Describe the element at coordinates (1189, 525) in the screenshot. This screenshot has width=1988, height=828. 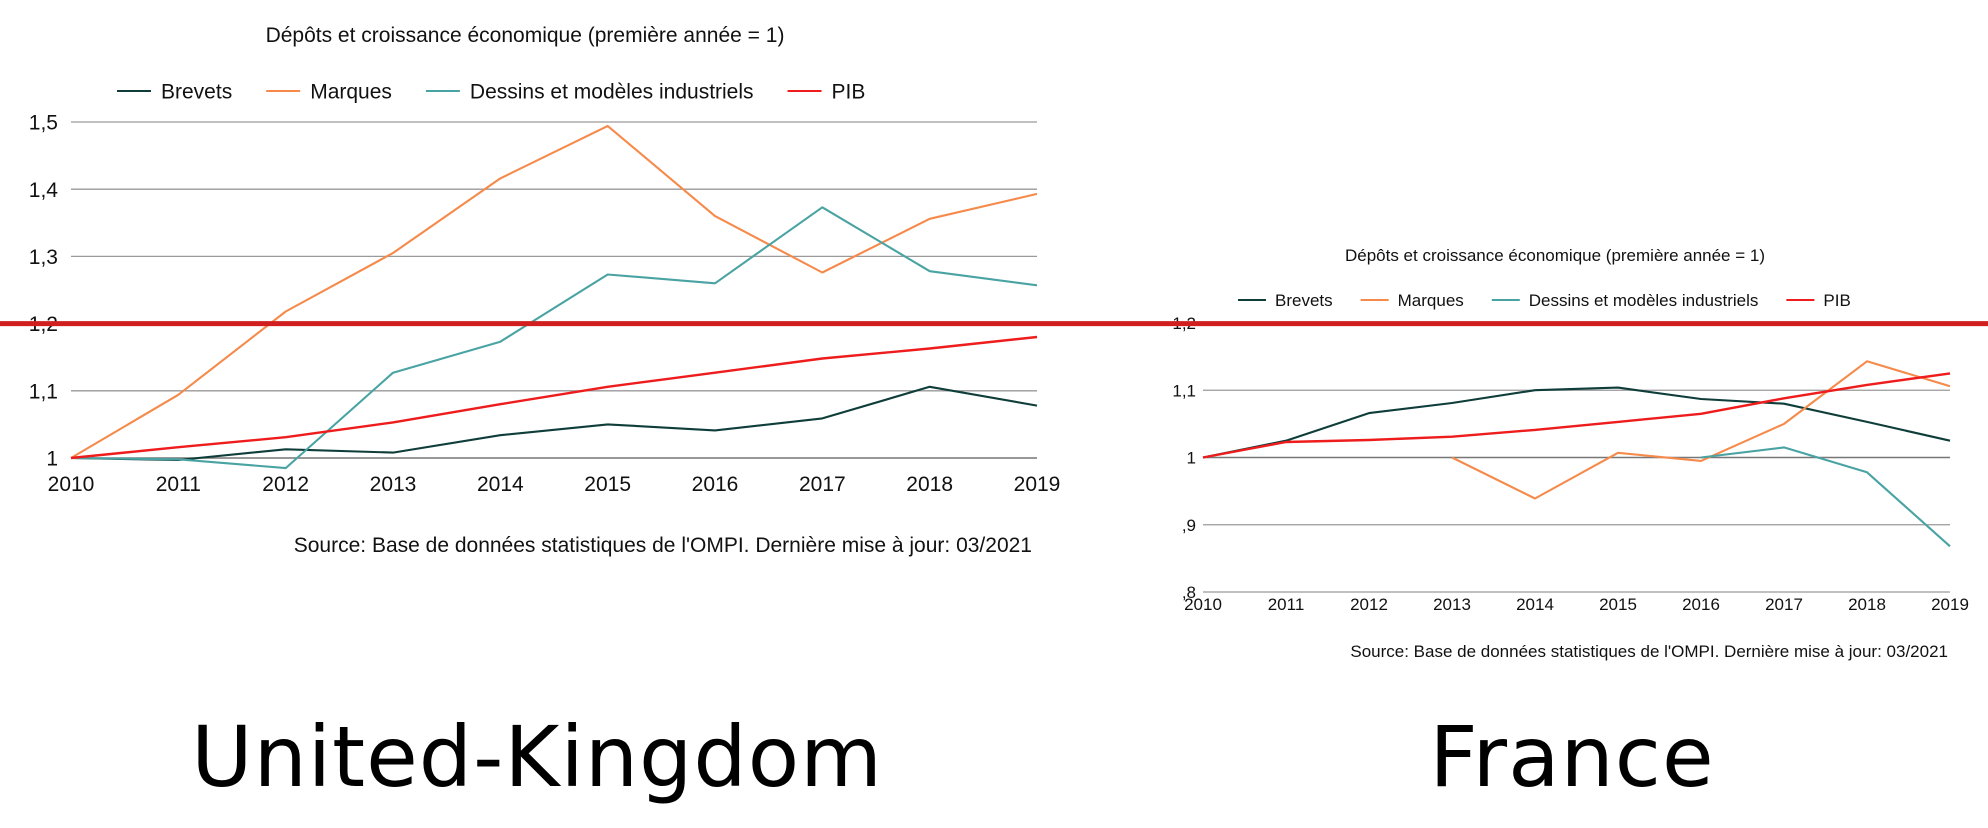
I see `y-tick-label: ,9` at that location.